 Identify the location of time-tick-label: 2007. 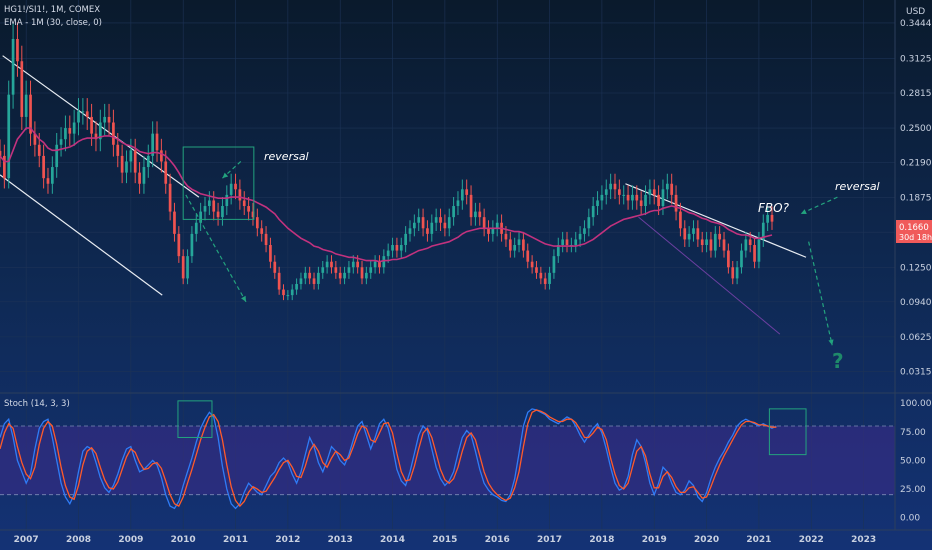
(26, 540).